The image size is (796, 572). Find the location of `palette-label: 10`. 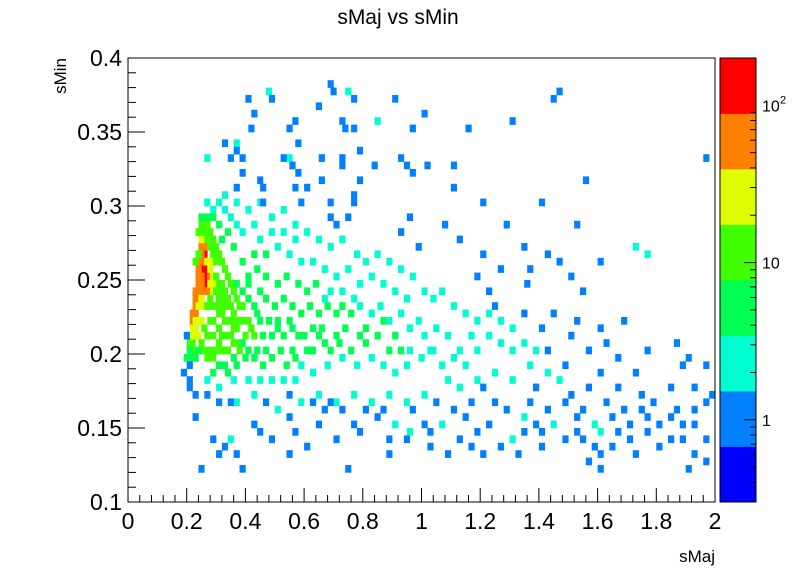

palette-label: 10 is located at coordinates (771, 264).